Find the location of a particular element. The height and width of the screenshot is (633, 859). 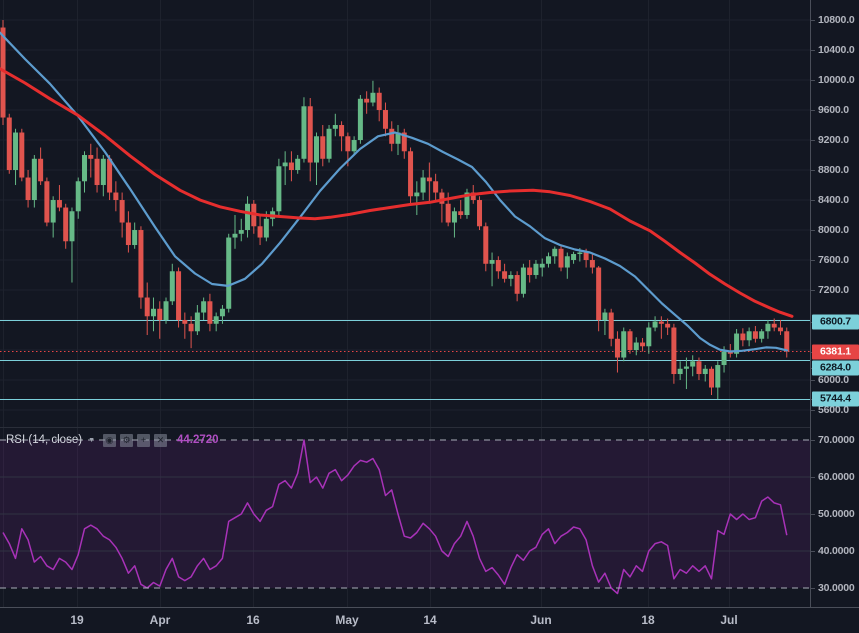

close-icon: ✕ is located at coordinates (160, 440).